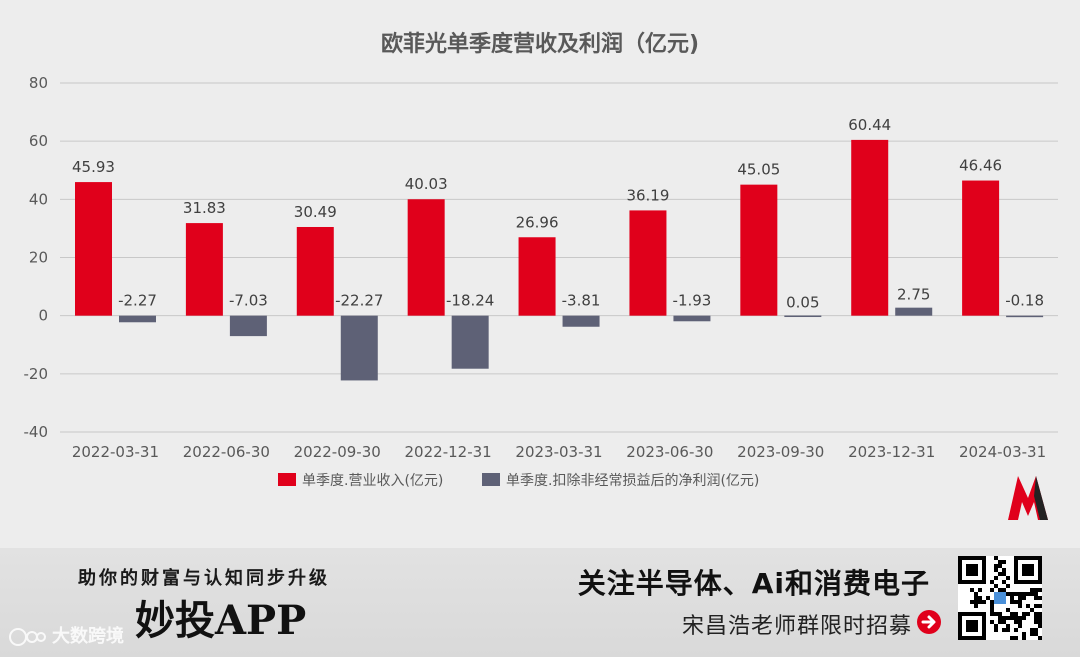 The height and width of the screenshot is (657, 1080). I want to click on x-tick-label: 2022-09-30, so click(337, 452).